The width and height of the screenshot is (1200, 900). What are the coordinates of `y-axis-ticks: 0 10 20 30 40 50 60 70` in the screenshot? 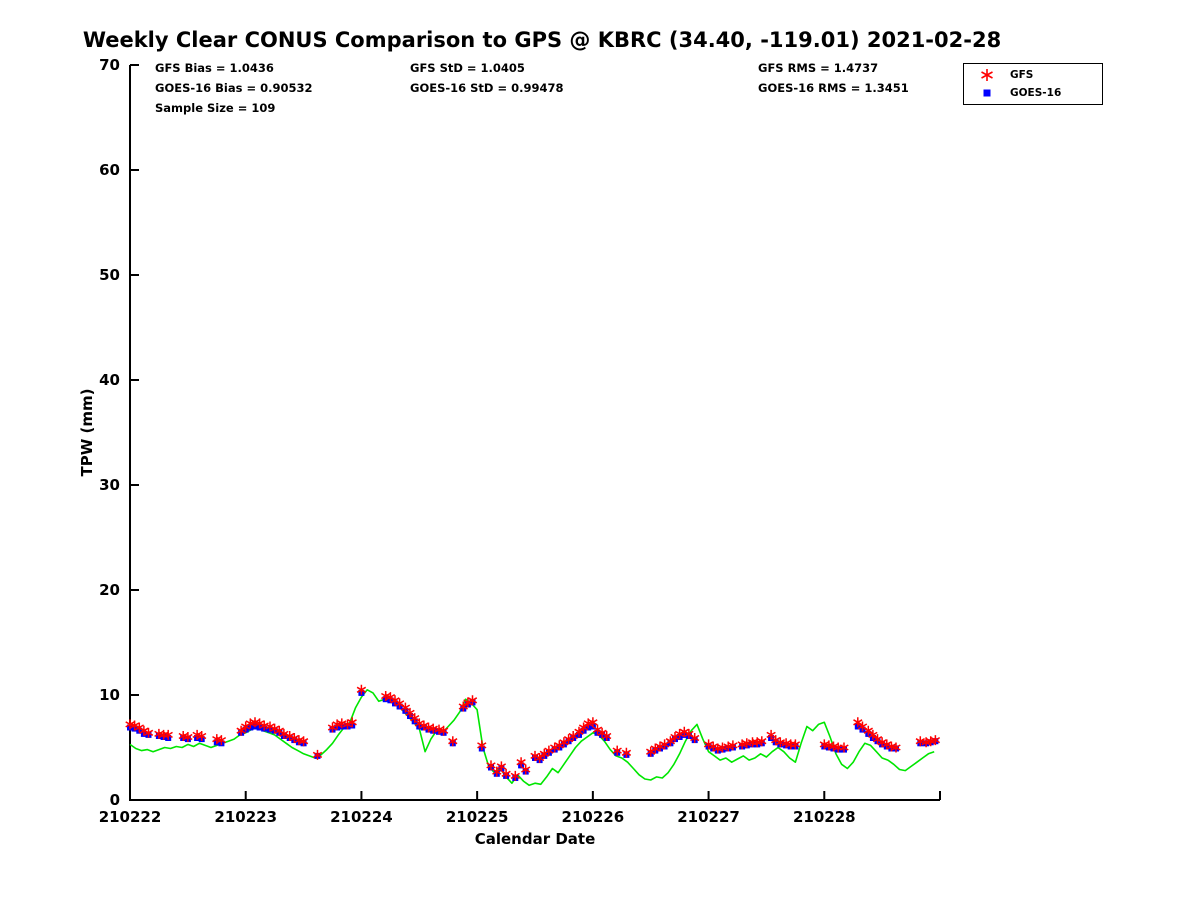 It's located at (119, 432).